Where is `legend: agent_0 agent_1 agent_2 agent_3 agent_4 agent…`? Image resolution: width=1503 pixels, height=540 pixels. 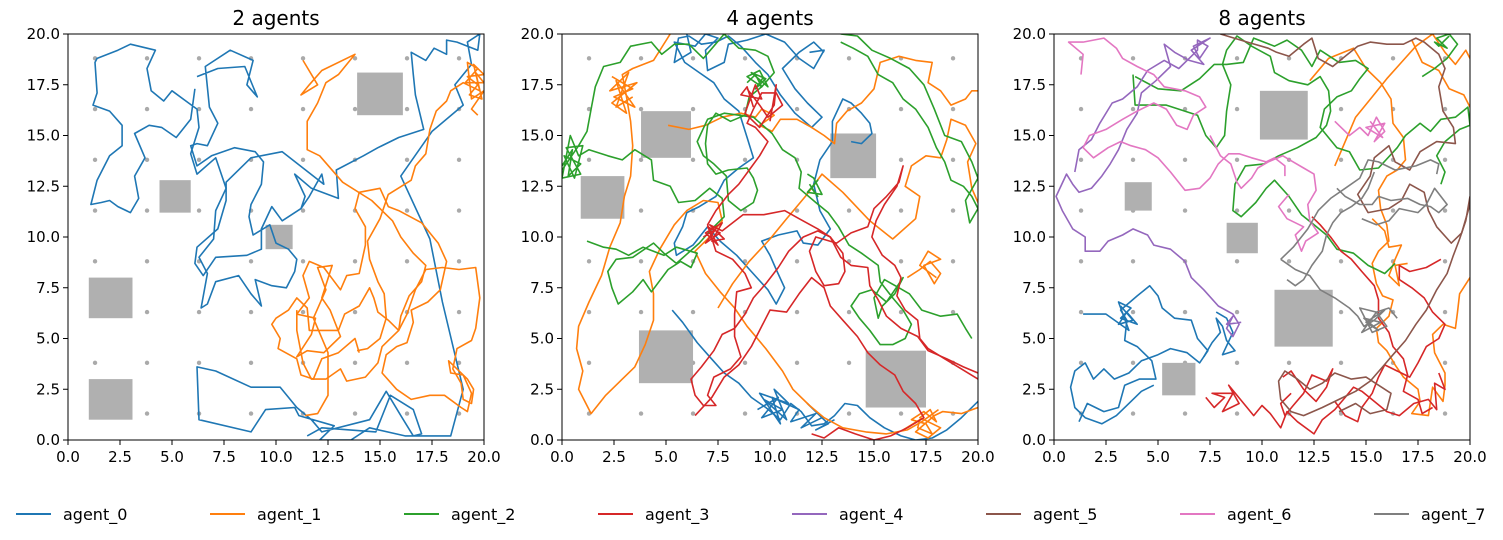 legend: agent_0 agent_1 agent_2 agent_3 agent_4 agent… is located at coordinates (750, 515).